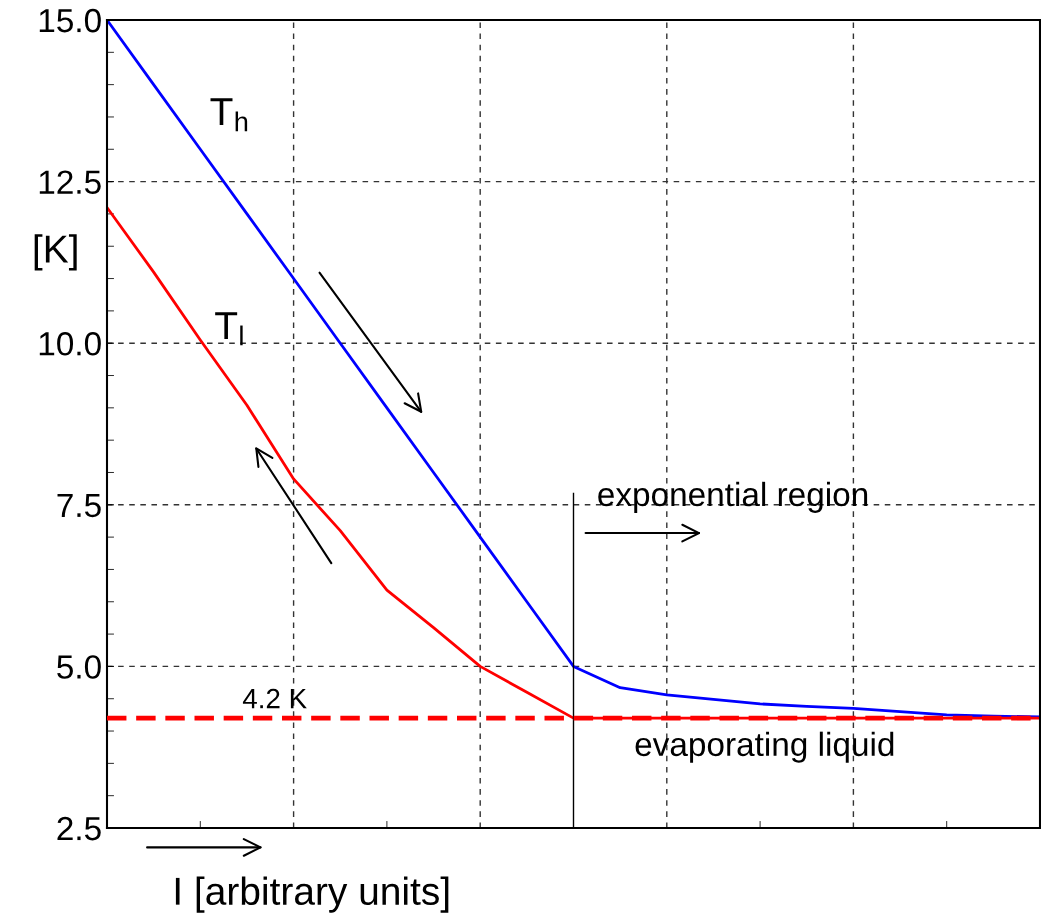  I want to click on annotation: exponential region, so click(733, 497).